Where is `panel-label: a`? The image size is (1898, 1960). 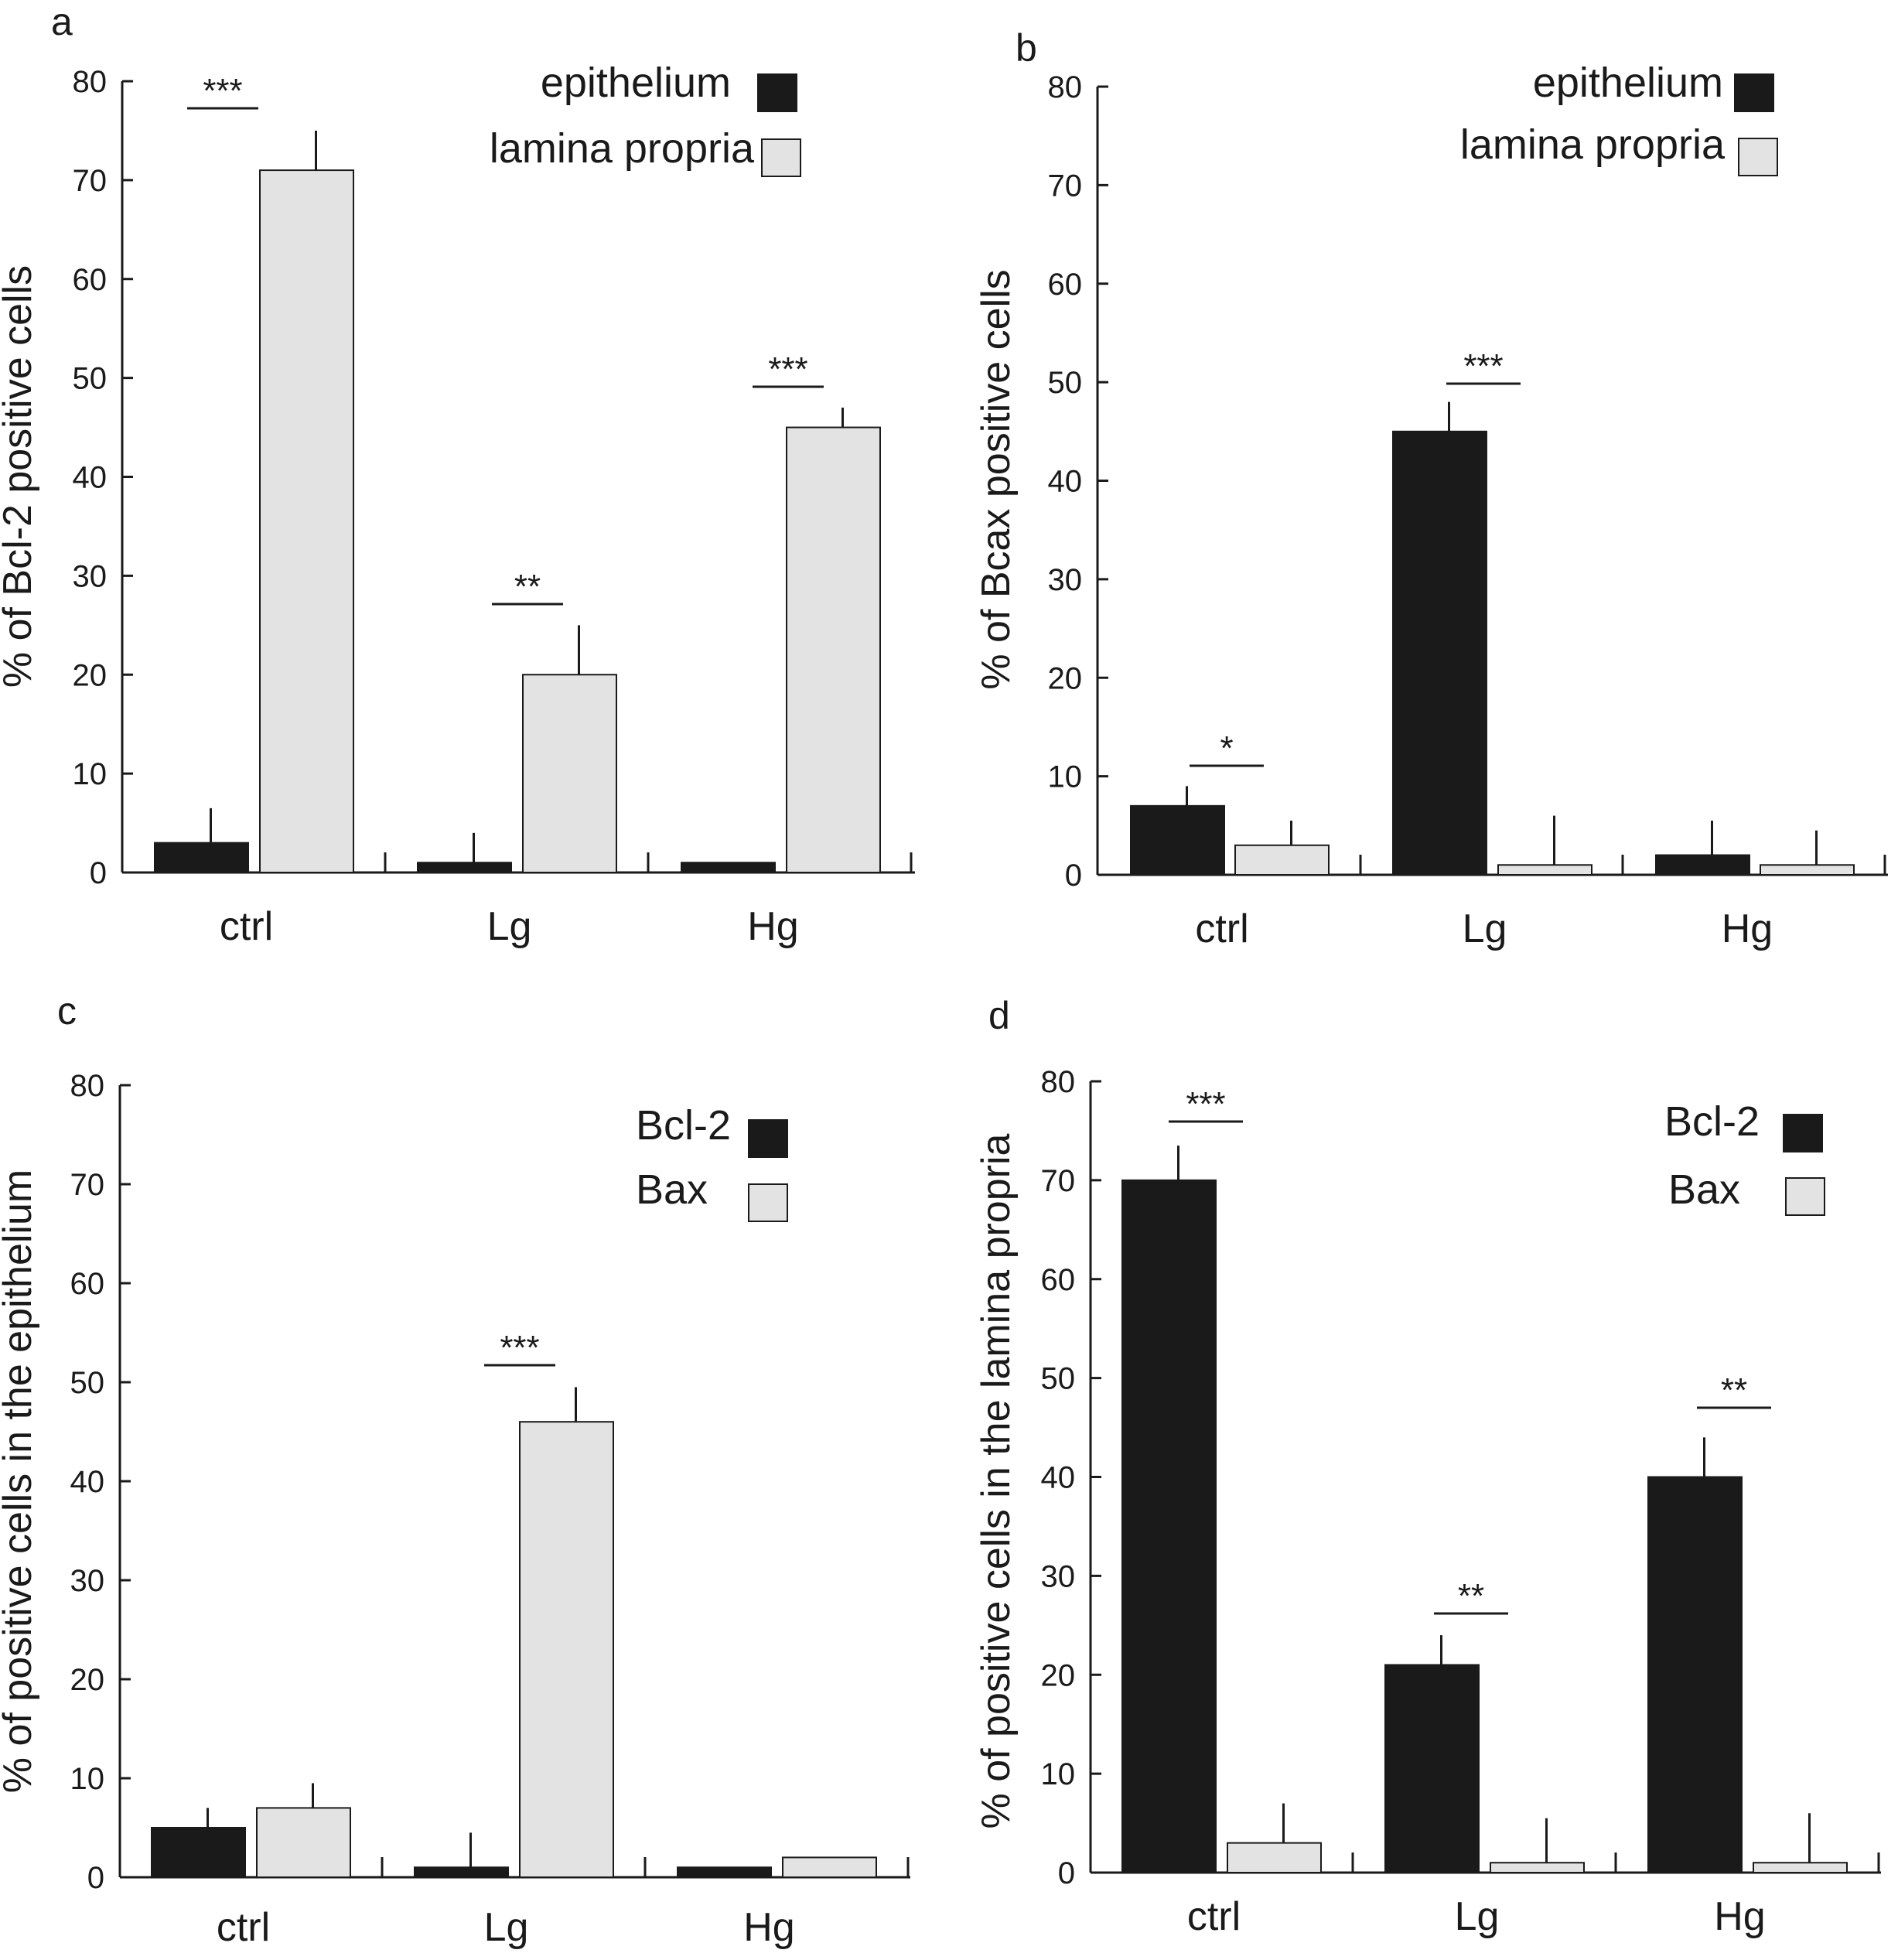
panel-label: a is located at coordinates (62, 22).